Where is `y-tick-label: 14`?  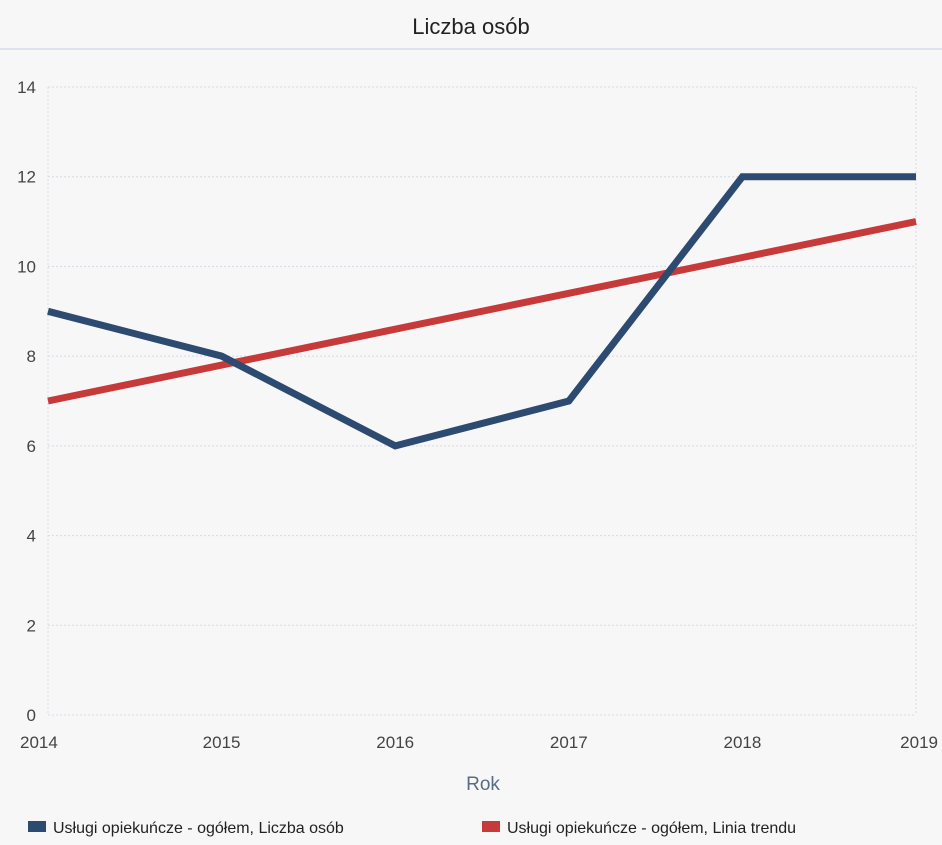
y-tick-label: 14 is located at coordinates (26, 87).